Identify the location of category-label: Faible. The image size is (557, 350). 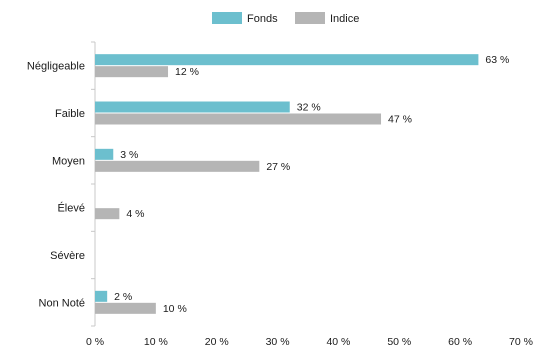
(70, 114).